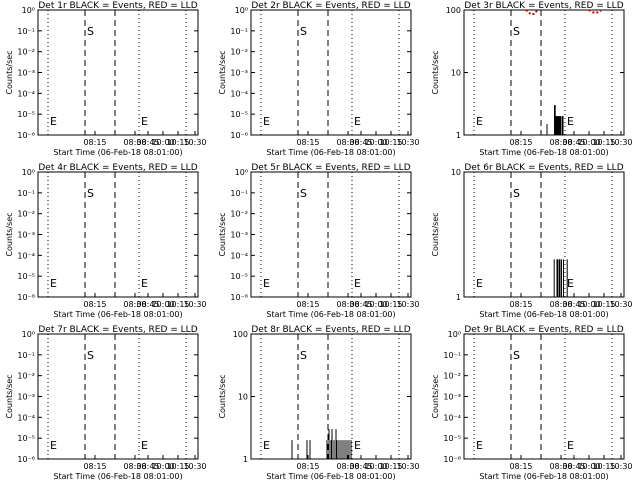 This screenshot has width=640, height=480. What do you see at coordinates (330, 152) in the screenshot?
I see `x-axis-label: Start Time (06-Feb-18 08:01:00)` at bounding box center [330, 152].